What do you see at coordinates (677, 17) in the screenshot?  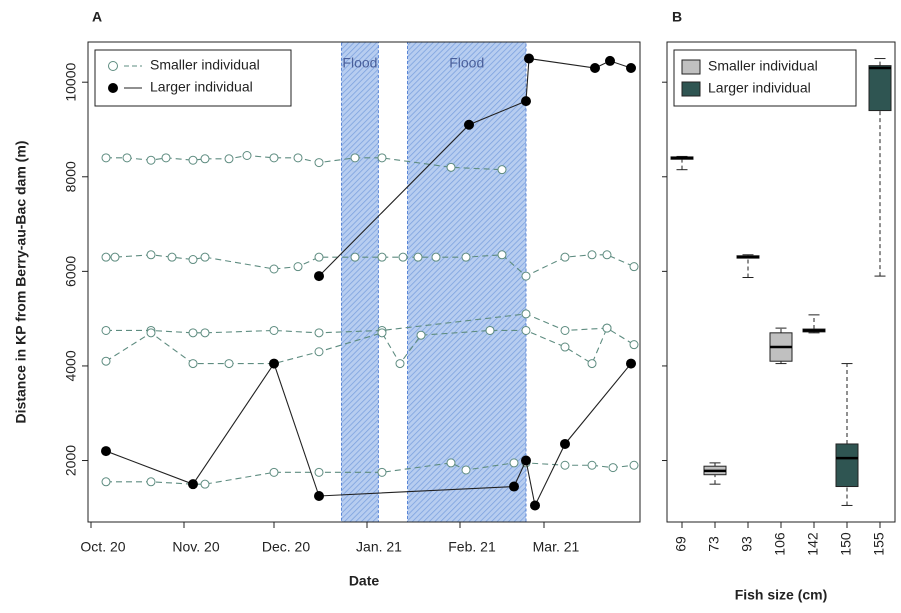 I see `panel-label: B` at bounding box center [677, 17].